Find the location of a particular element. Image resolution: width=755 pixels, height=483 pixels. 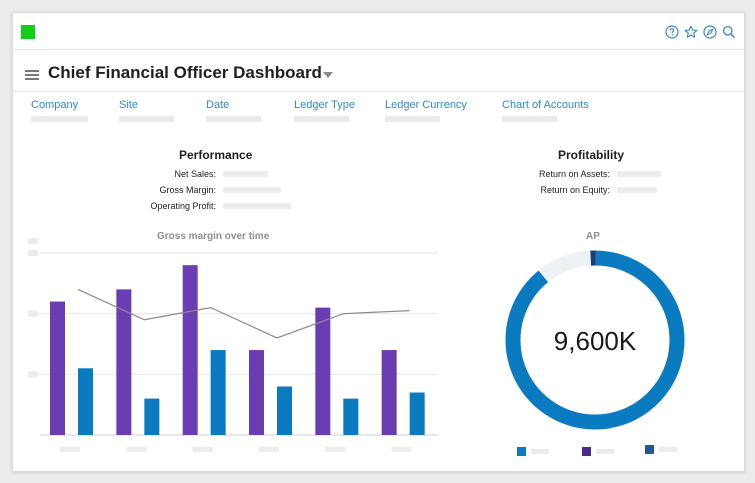

page-title: Chief Financial Officer Dashboard is located at coordinates (185, 72).